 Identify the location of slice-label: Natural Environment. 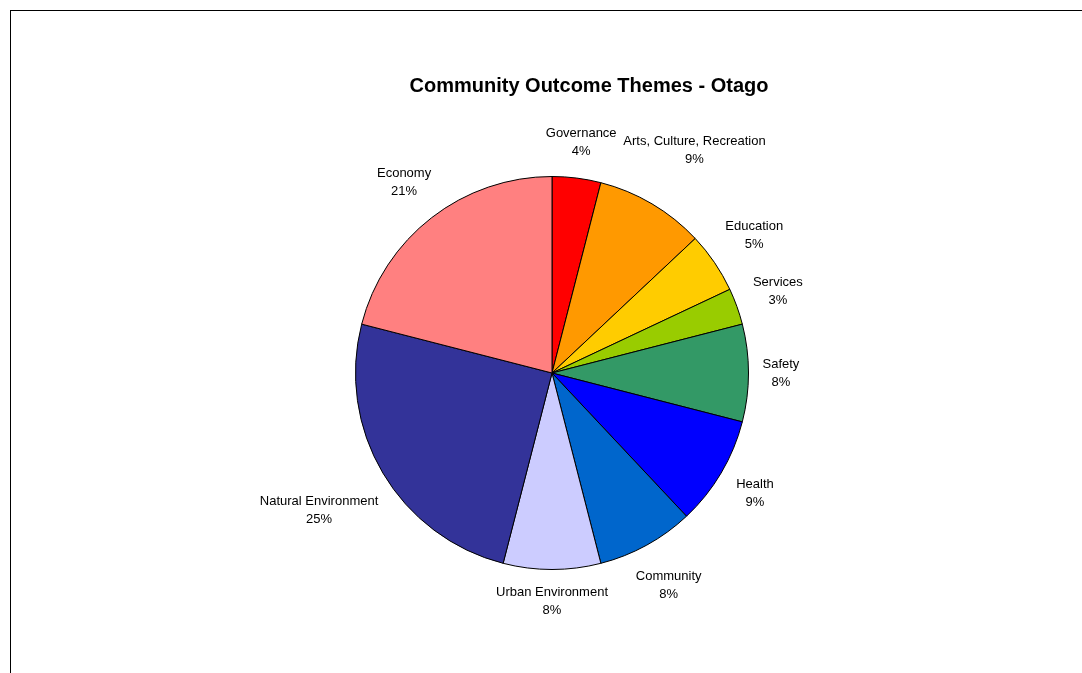
(319, 501).